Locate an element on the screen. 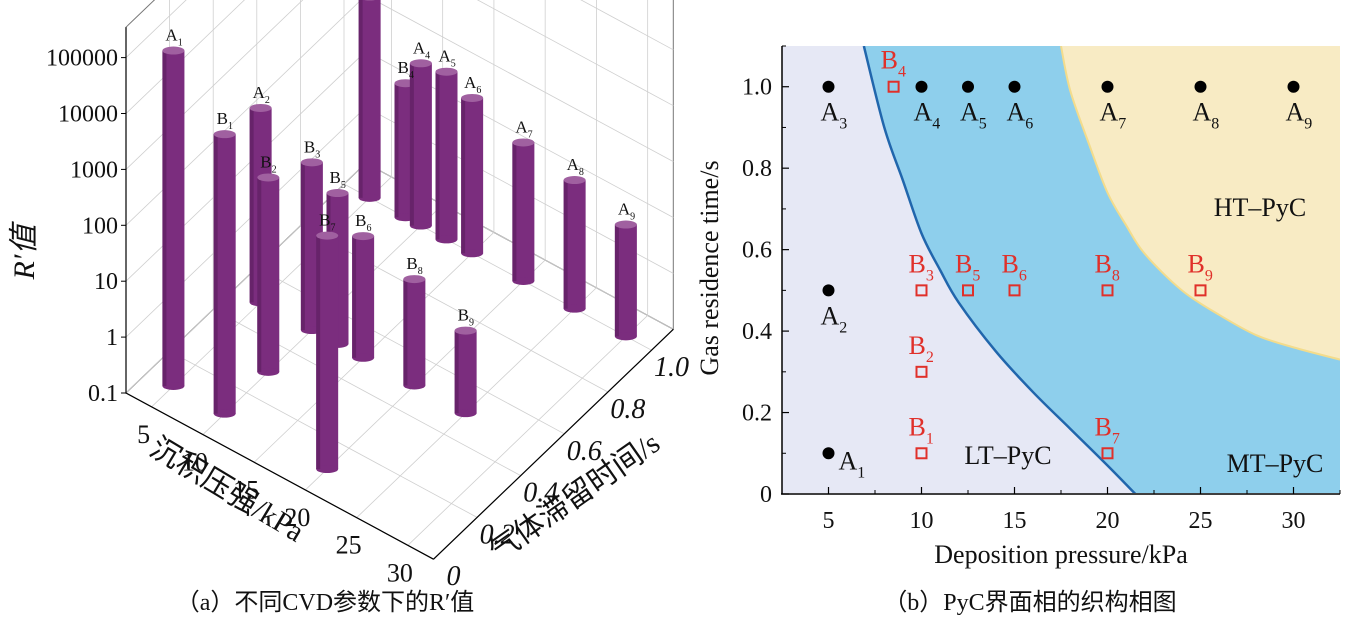 The image size is (1360, 626). point-a-label: A6 is located at coordinates (1020, 115).